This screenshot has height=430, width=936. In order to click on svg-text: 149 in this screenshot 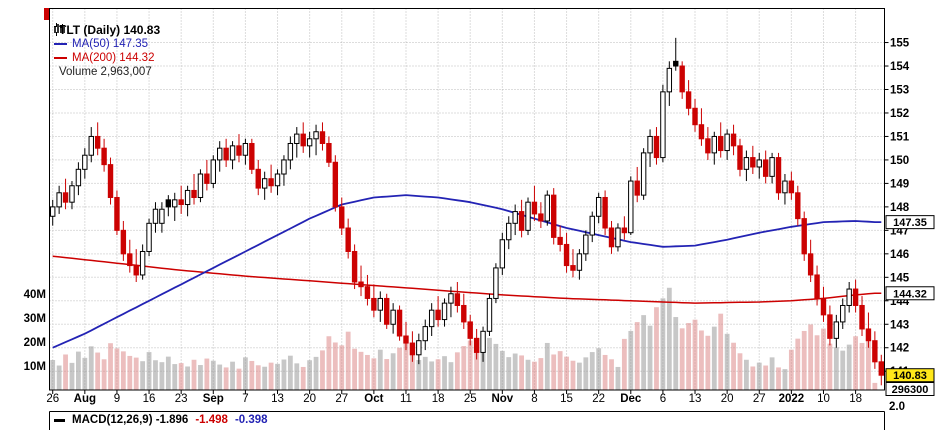, I will do `click(899, 184)`.